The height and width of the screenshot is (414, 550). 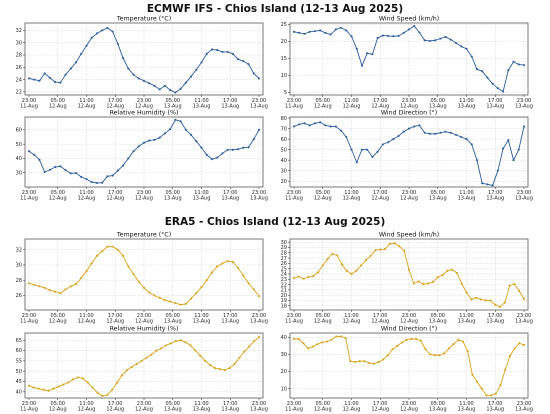 I want to click on y-tick-label: 26, so click(x=284, y=264).